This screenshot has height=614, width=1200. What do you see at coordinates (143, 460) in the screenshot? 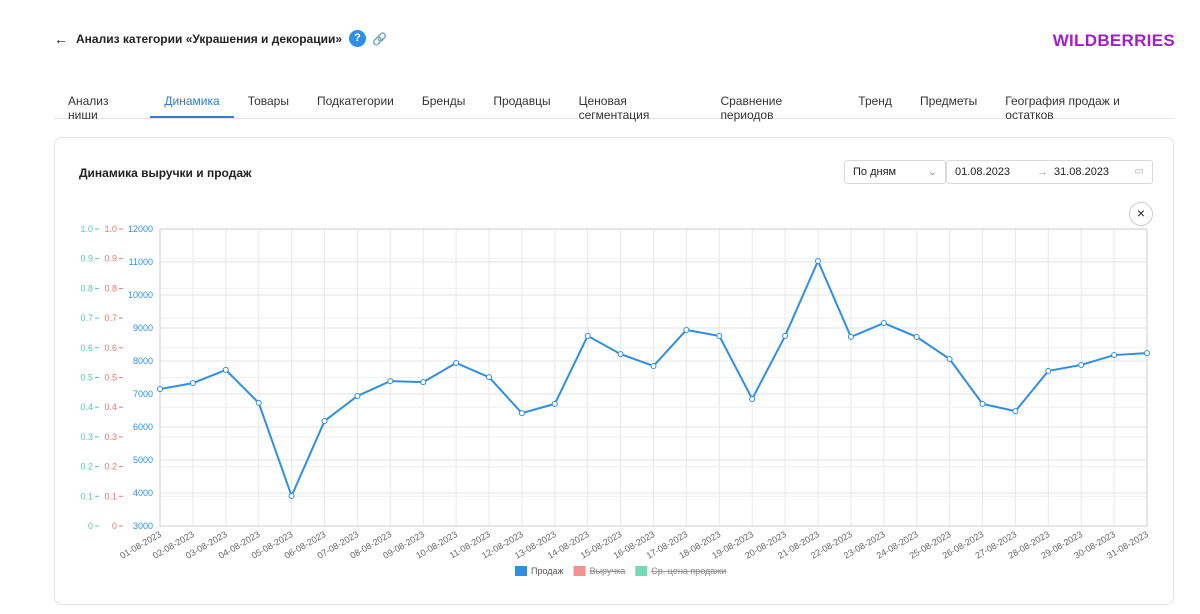
I see `y-tick-label: 5000` at bounding box center [143, 460].